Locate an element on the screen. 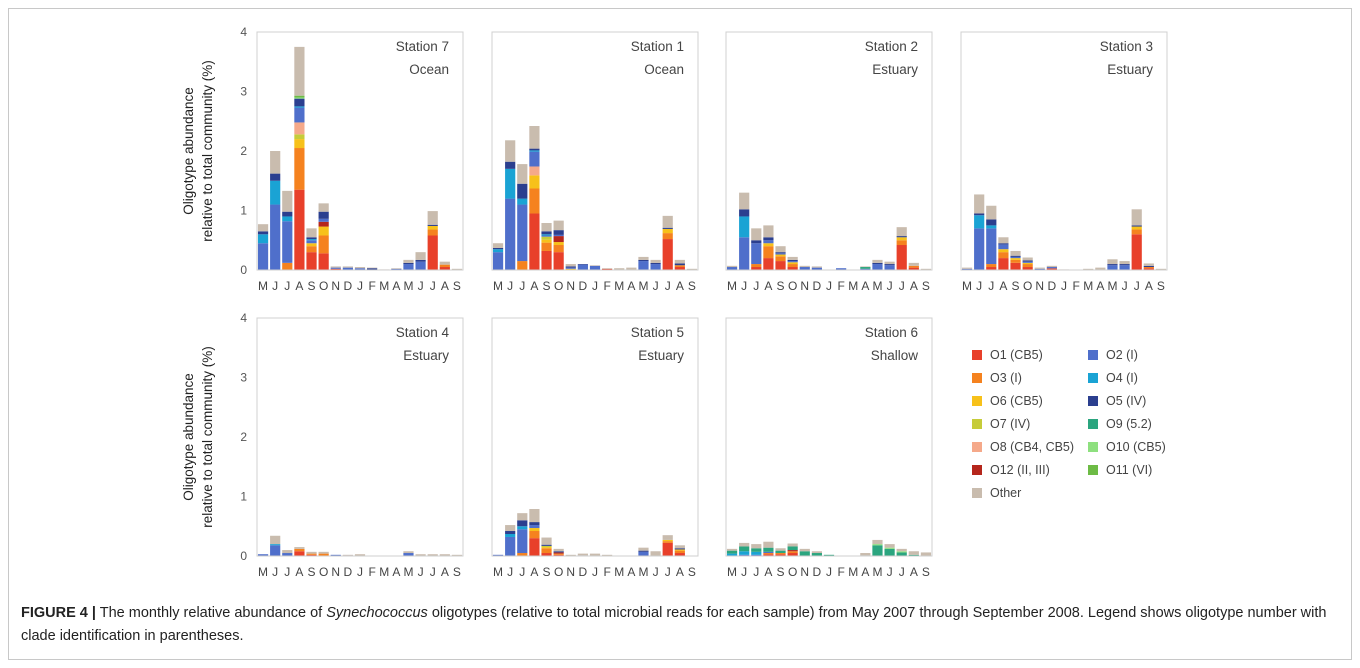 This screenshot has width=1360, height=668. y-tick-label: 3 is located at coordinates (243, 378).